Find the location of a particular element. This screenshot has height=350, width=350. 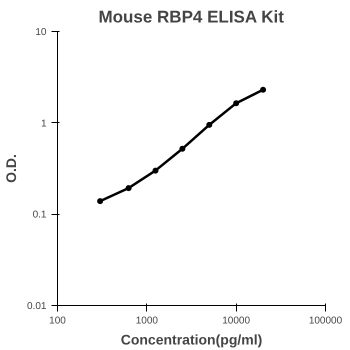

x-axis-title: Concentration(pg/ml) is located at coordinates (191, 340).